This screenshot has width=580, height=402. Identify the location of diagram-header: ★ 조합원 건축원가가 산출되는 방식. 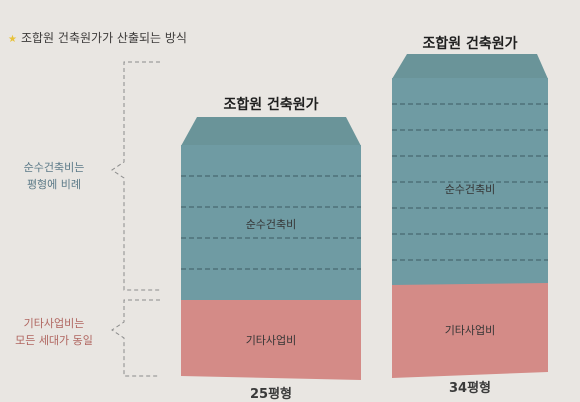
(97, 37).